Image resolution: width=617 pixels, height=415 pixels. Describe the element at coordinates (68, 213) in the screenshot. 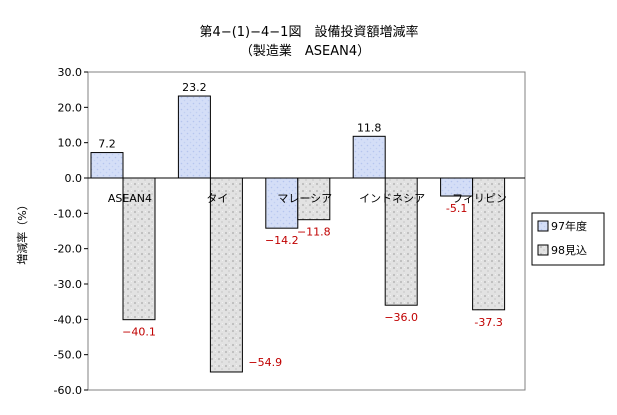

I see `y-tick-label: -10.0` at that location.